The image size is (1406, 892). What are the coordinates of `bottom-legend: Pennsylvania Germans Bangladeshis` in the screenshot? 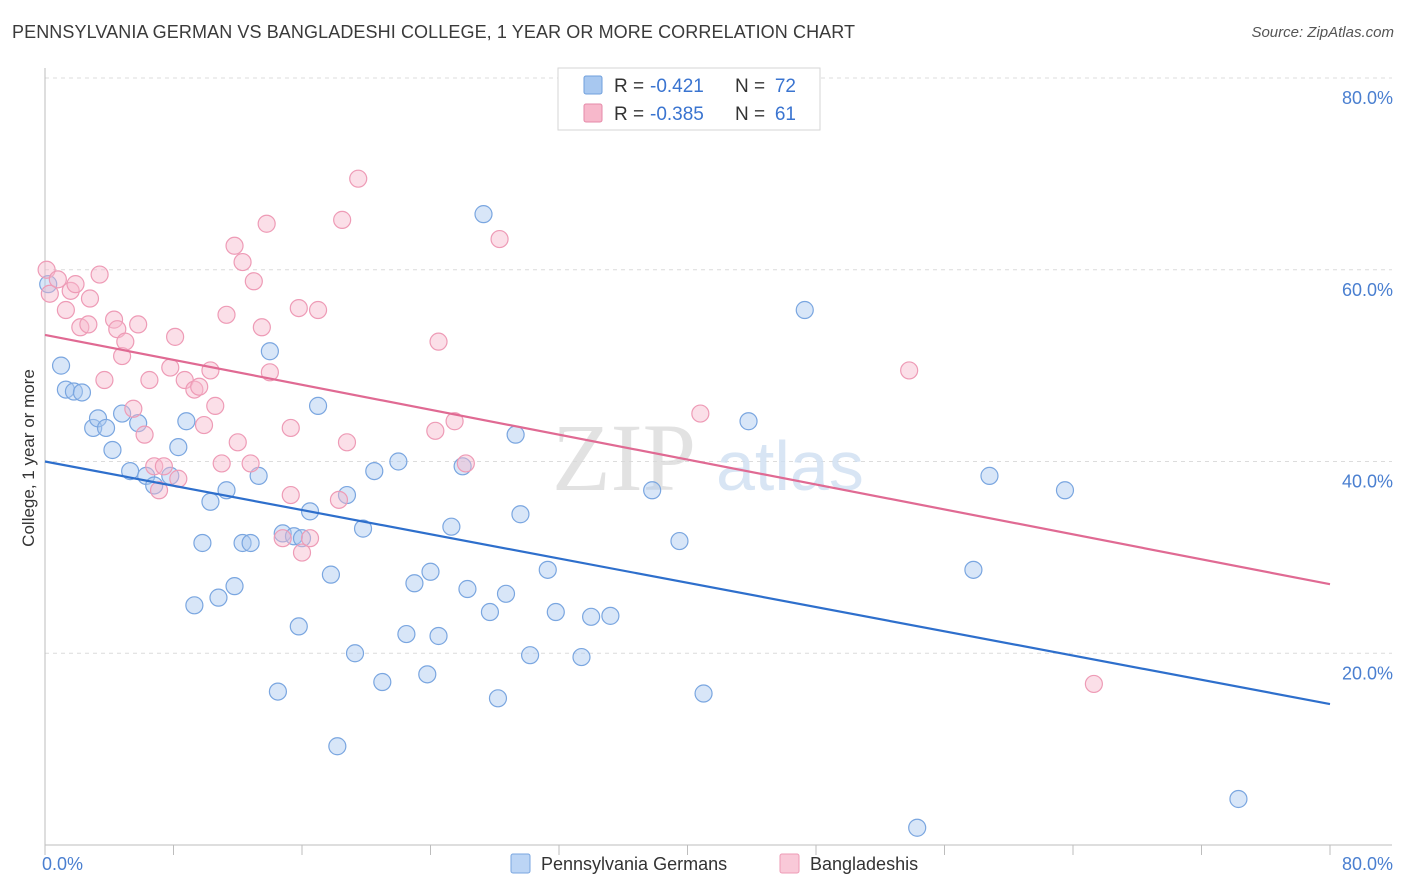 It's located at (714, 863).